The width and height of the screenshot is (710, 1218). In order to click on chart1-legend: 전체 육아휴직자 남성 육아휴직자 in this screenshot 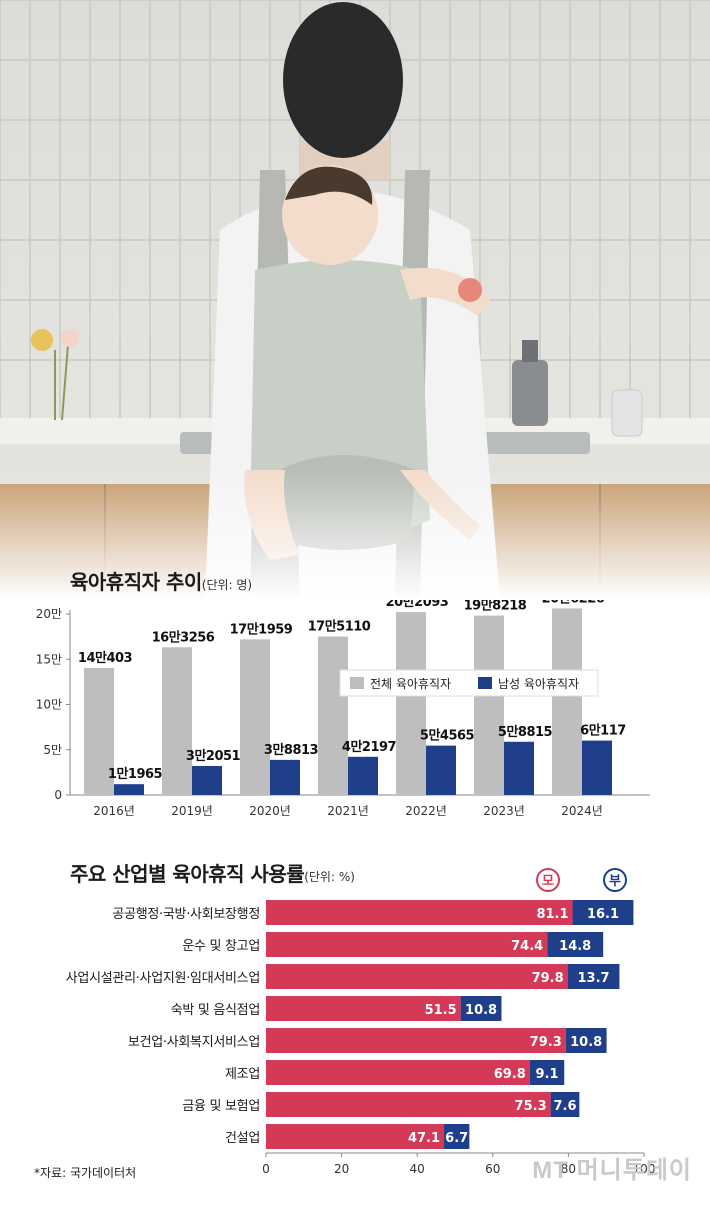, I will do `click(469, 683)`.